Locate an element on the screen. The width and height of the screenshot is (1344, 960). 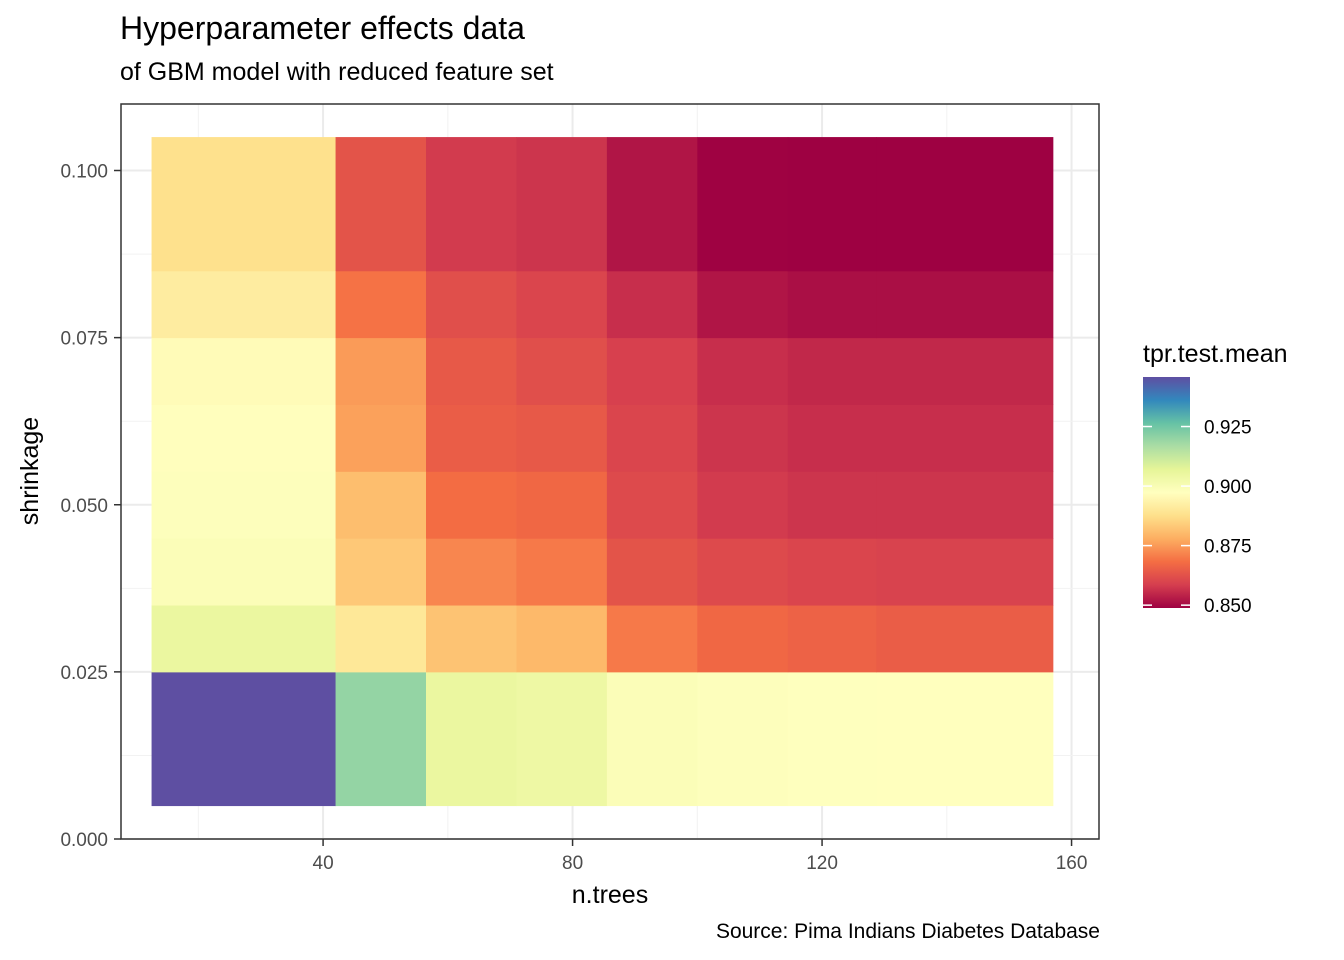
chart-subtitle: of GBM model with reduced feature set is located at coordinates (337, 72).